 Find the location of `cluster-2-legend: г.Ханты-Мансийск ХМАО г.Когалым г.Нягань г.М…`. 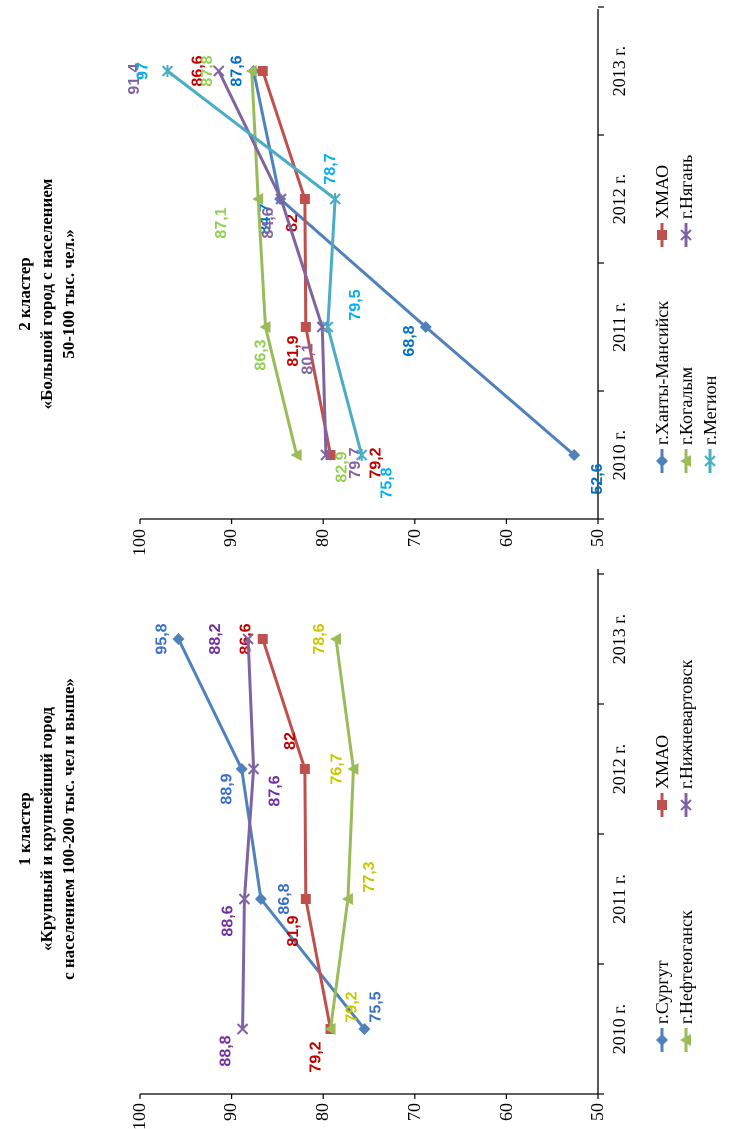

cluster-2-legend: г.Ханты-Мансийск ХМАО г.Когалым г.Нягань г.М… is located at coordinates (686, 314).